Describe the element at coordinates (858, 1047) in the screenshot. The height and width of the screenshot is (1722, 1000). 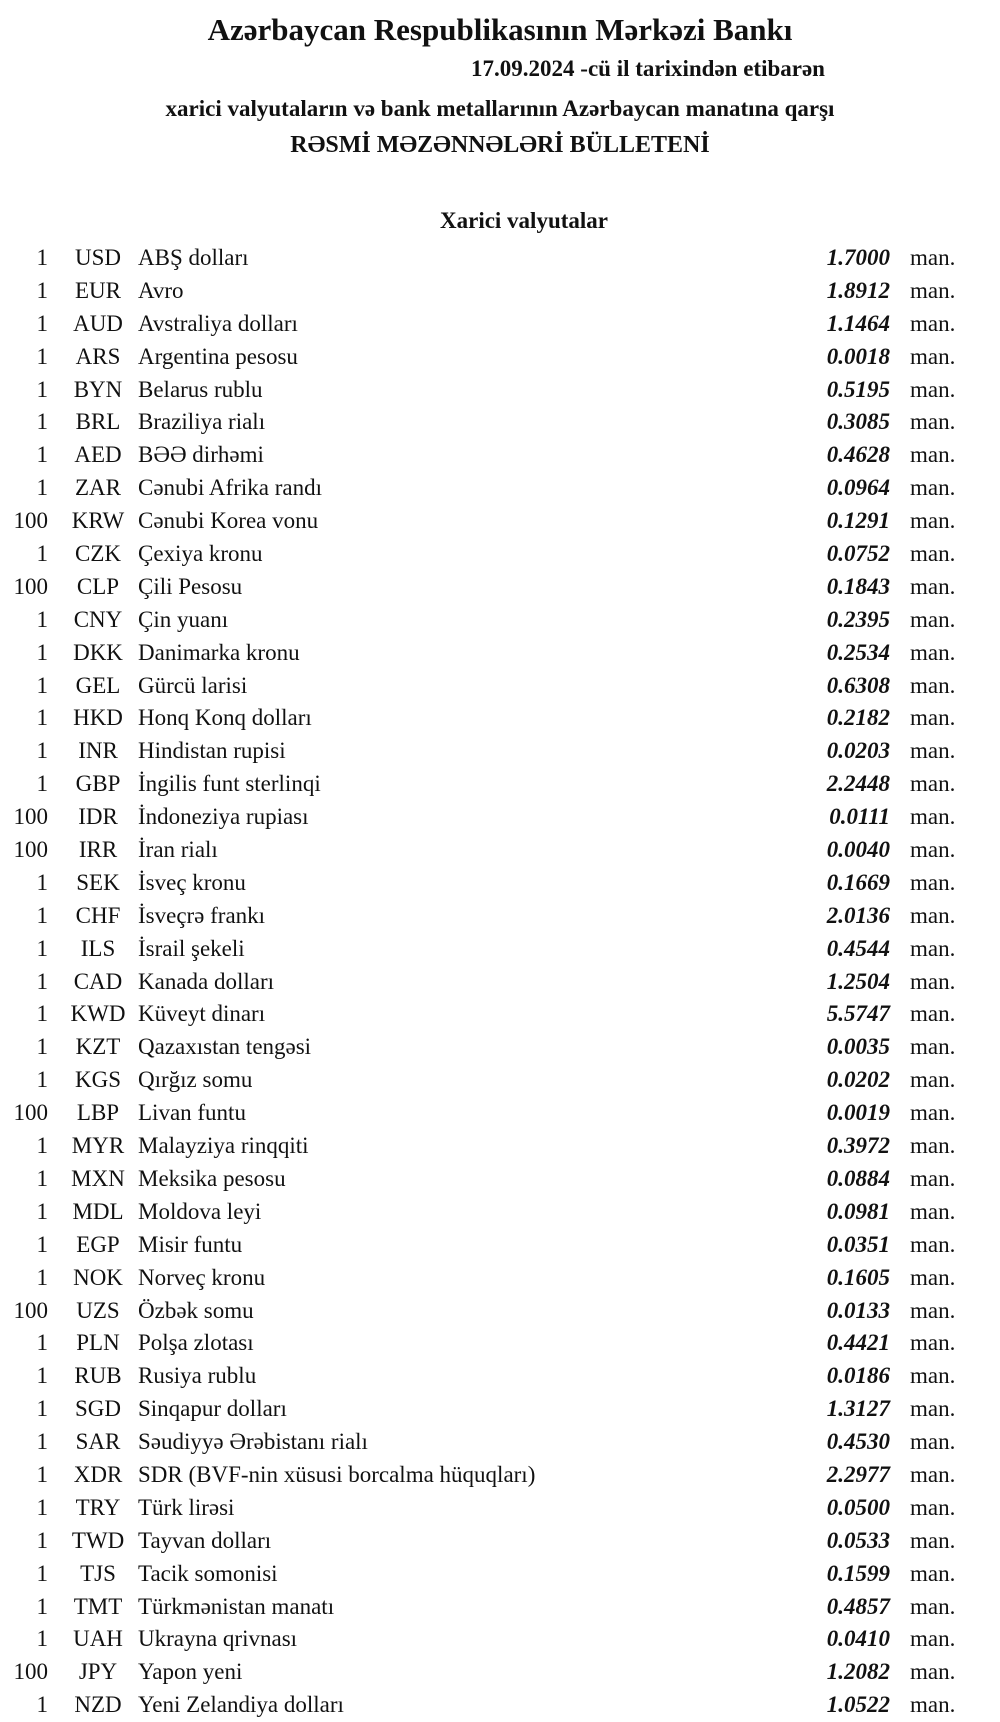
I see `rate-value: 0.0035` at that location.